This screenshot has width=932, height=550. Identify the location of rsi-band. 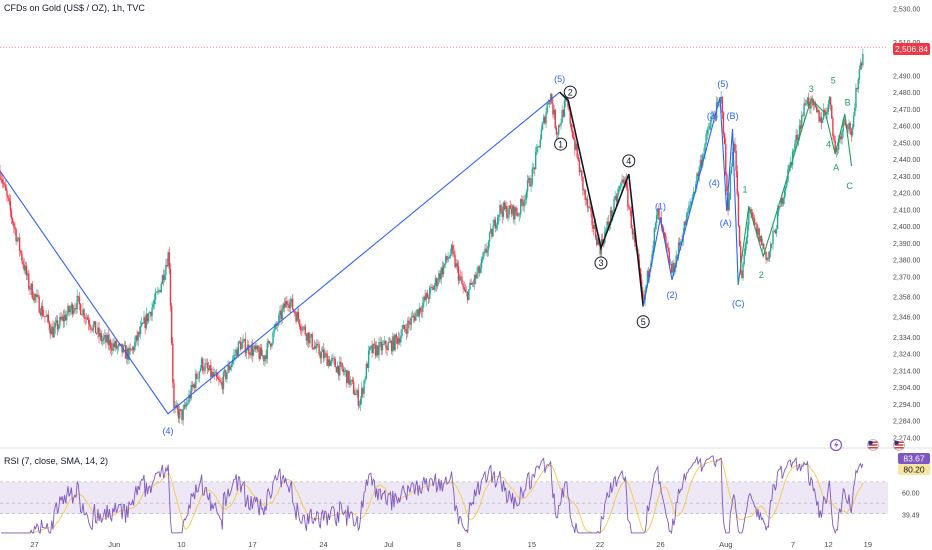
(444, 497).